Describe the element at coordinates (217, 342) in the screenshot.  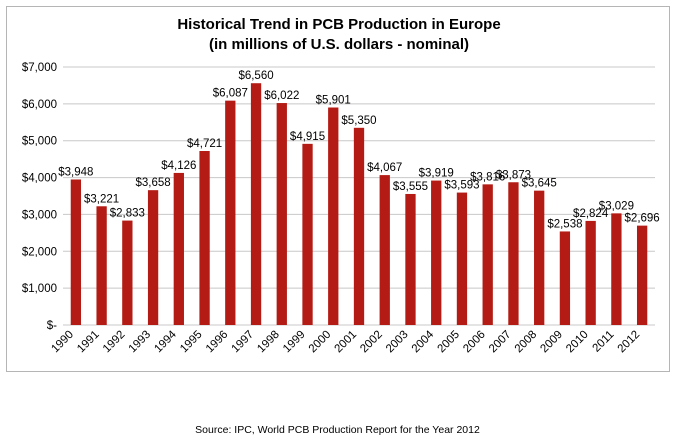
I see `x-tick-label: 1996` at that location.